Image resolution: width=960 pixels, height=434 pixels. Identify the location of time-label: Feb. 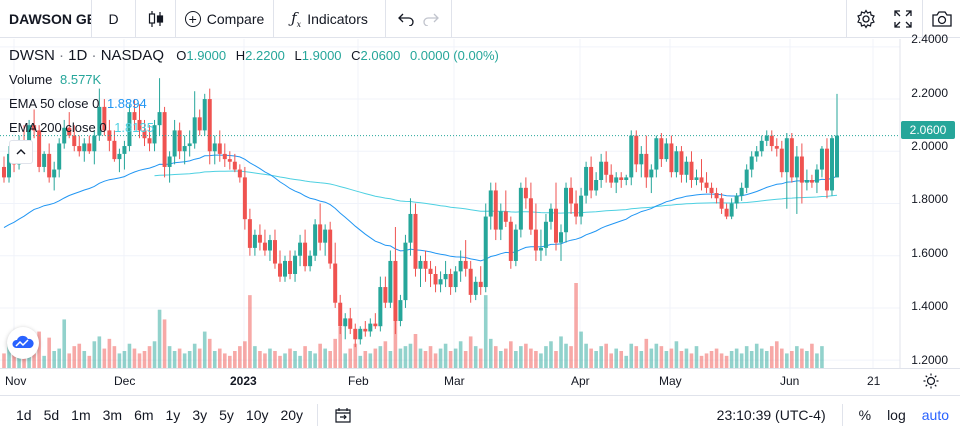
(358, 381).